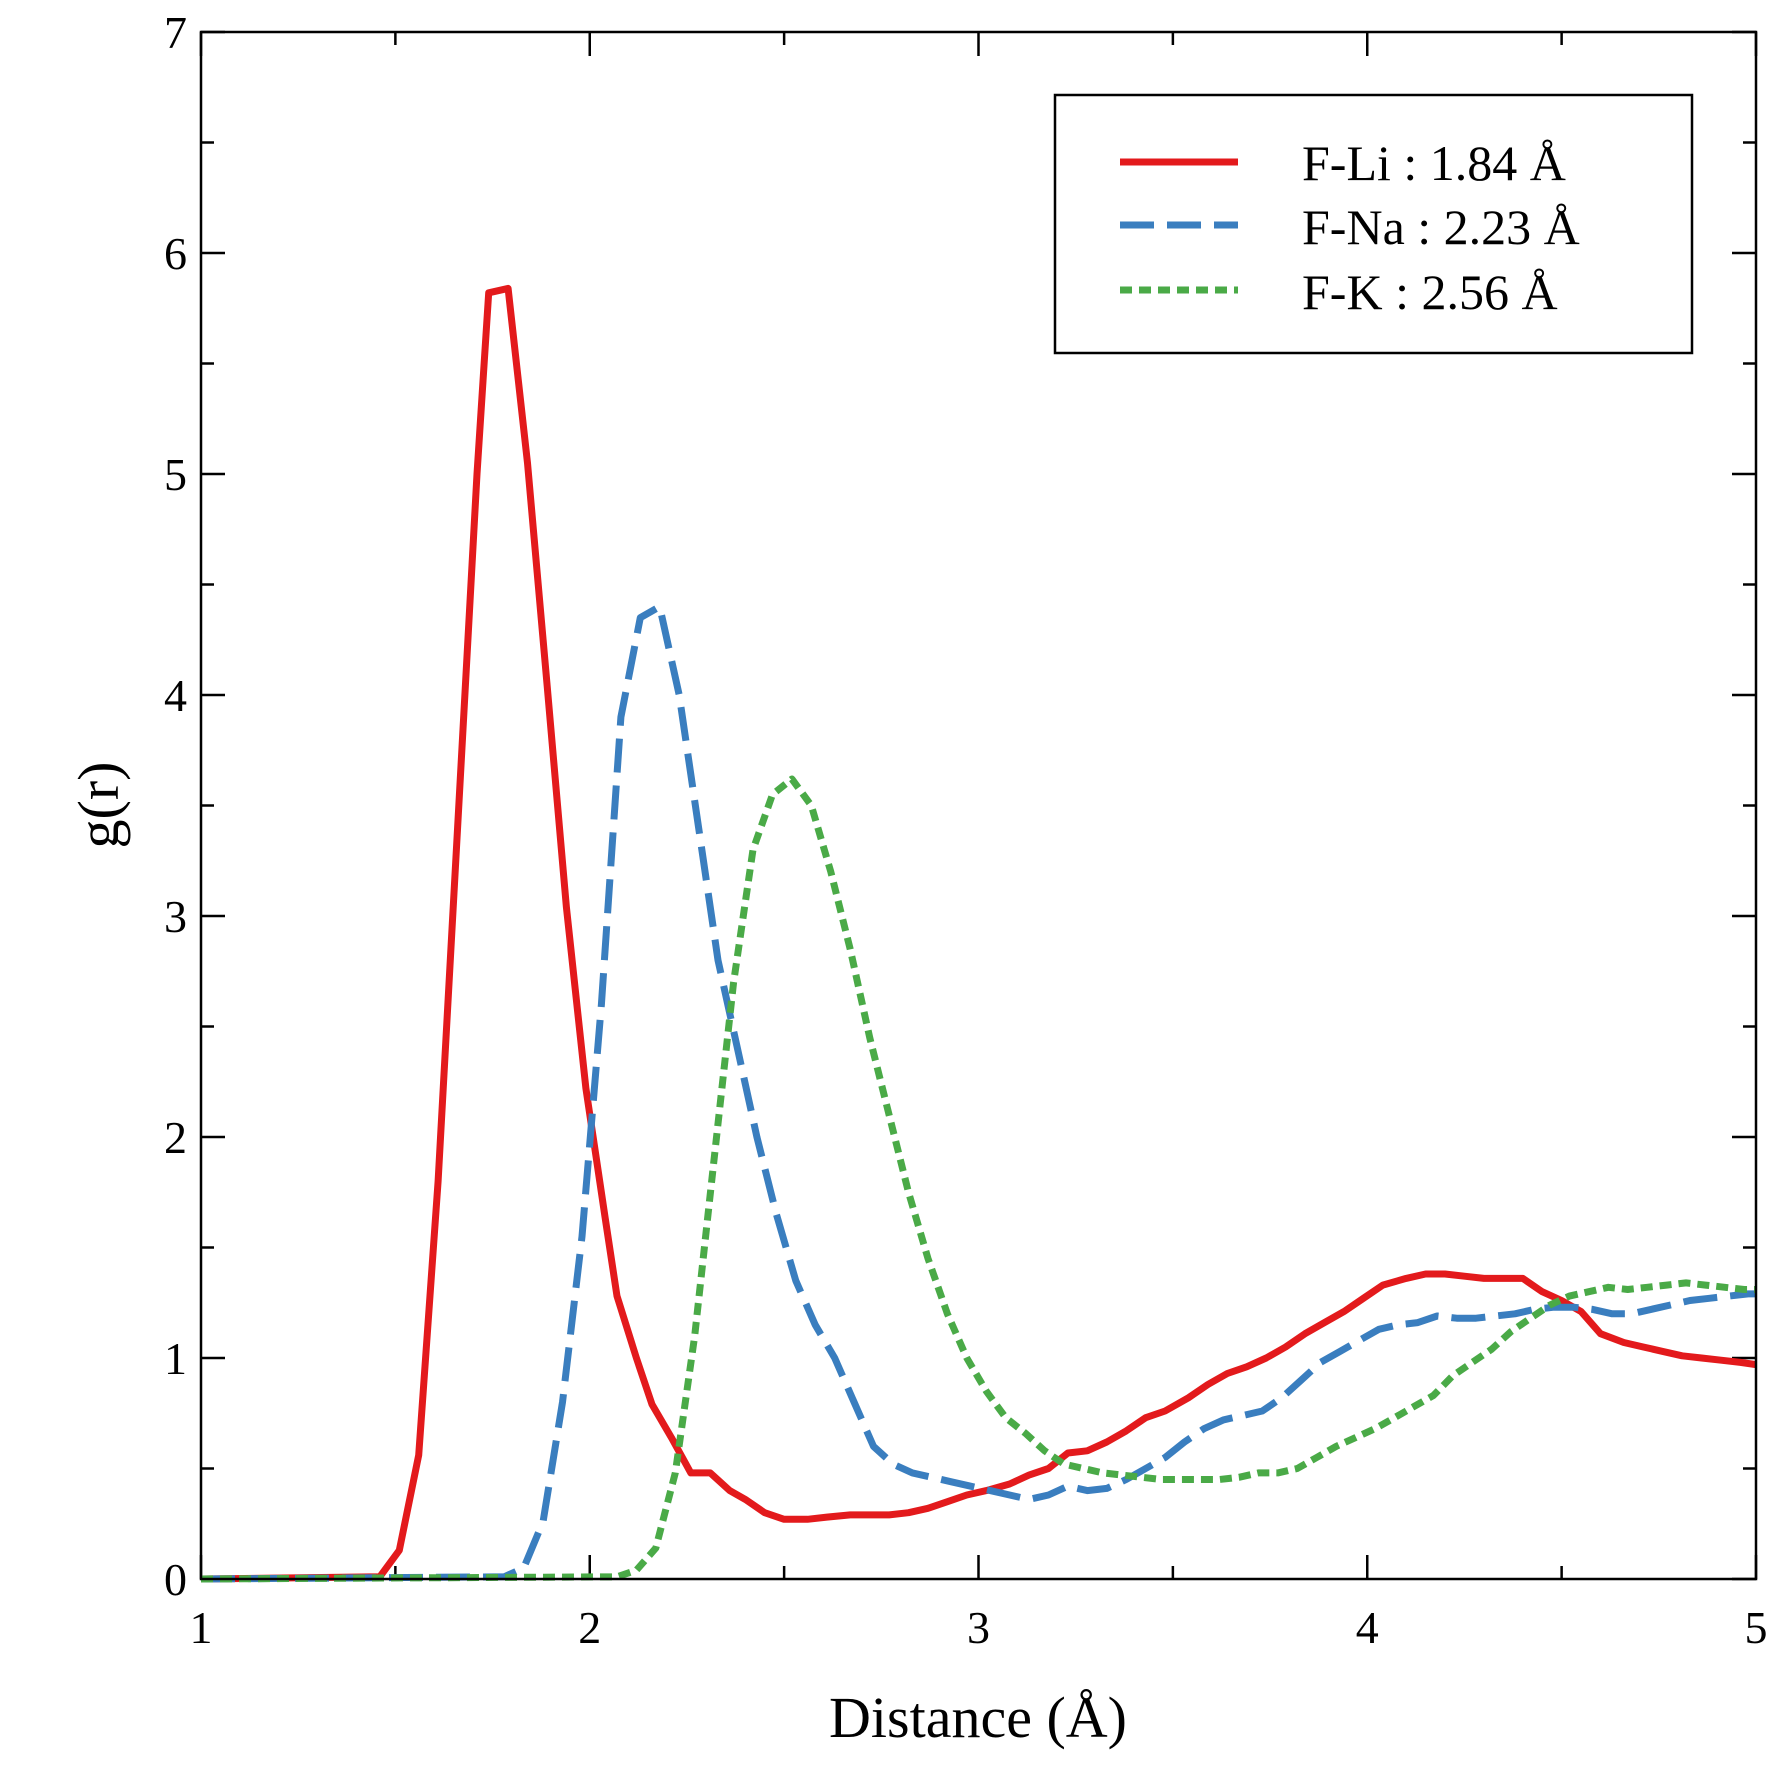 The width and height of the screenshot is (1771, 1771). I want to click on legend-label-f-k: F-K : 2.56 Å, so click(1430, 292).